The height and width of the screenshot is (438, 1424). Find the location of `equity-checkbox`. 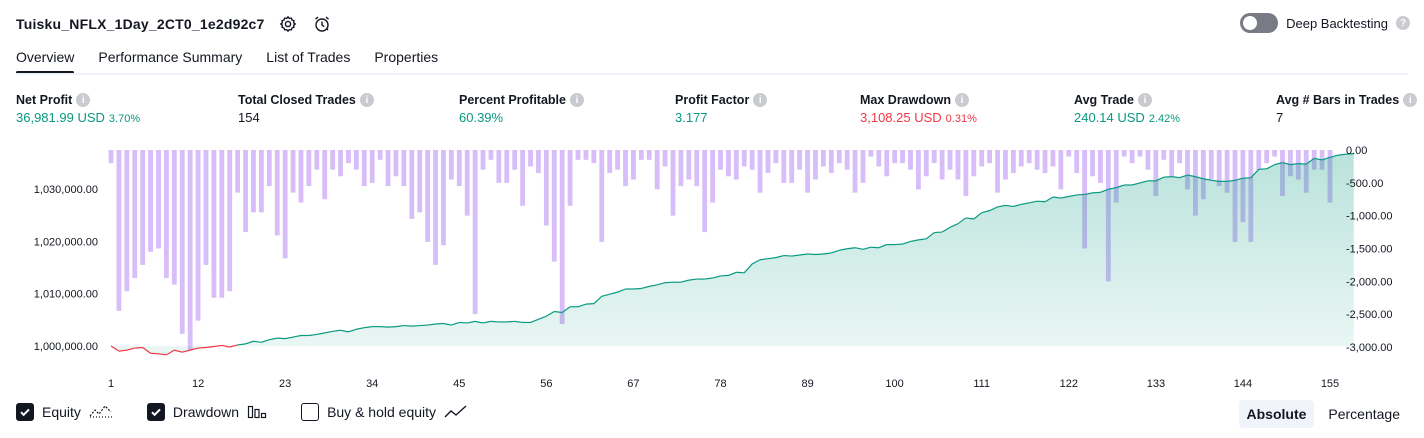

equity-checkbox is located at coordinates (25, 412).